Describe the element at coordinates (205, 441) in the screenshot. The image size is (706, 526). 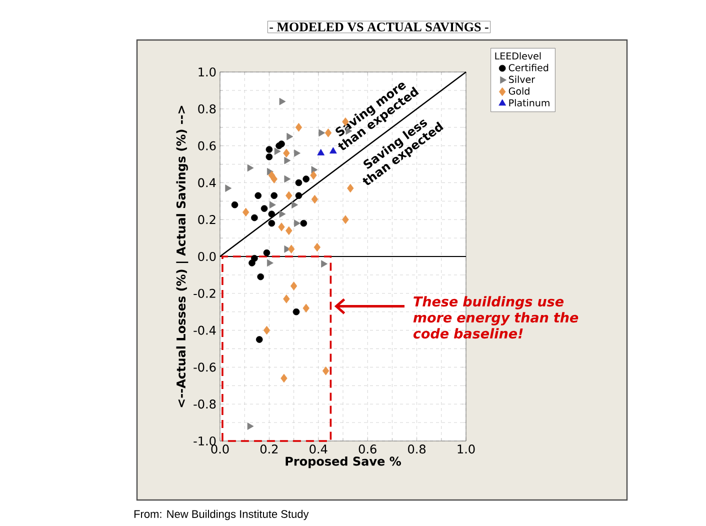
I see `y-tick-label: -1.0` at that location.